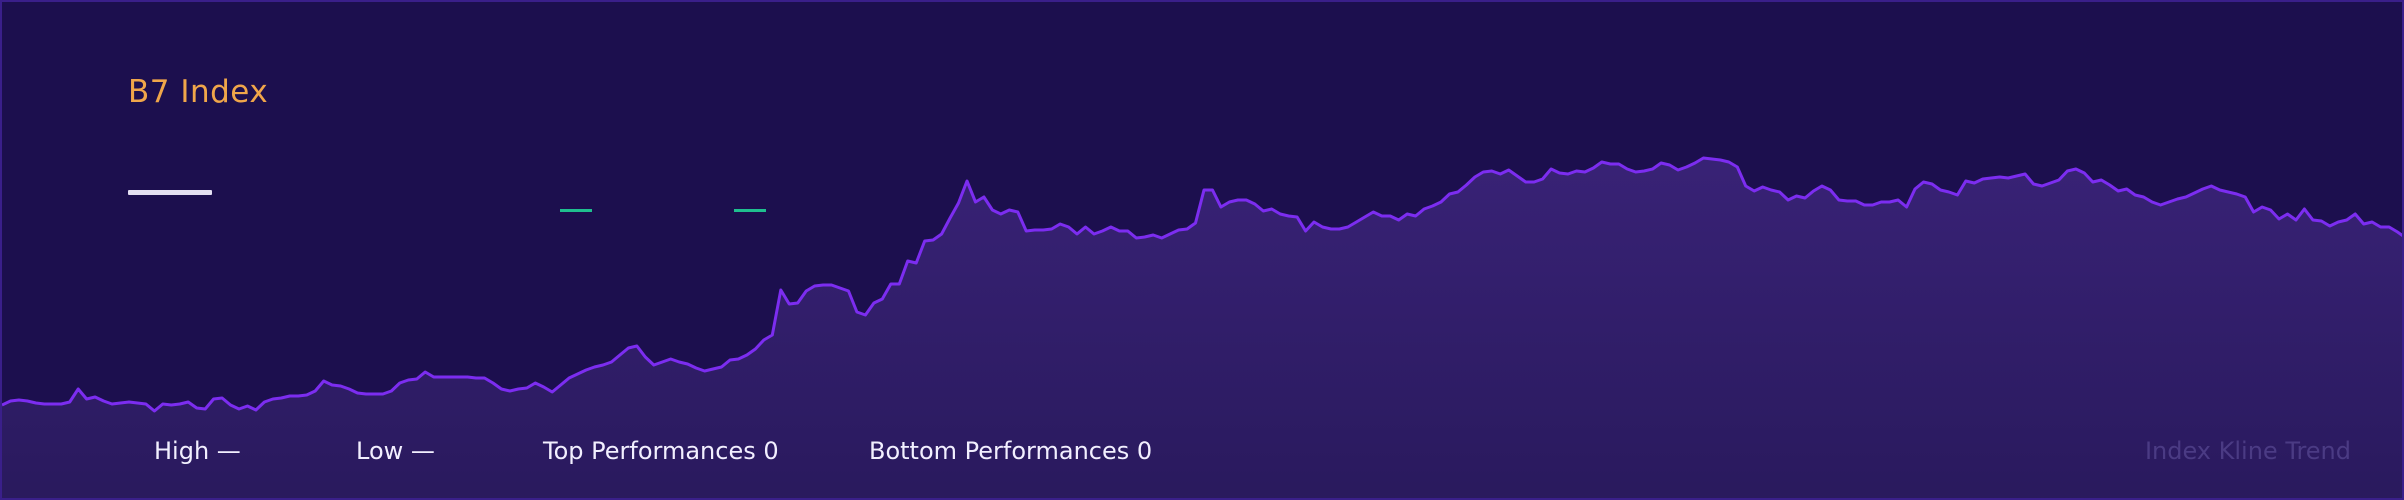 The width and height of the screenshot is (2404, 500). I want to click on low-stat: Low —, so click(395, 451).